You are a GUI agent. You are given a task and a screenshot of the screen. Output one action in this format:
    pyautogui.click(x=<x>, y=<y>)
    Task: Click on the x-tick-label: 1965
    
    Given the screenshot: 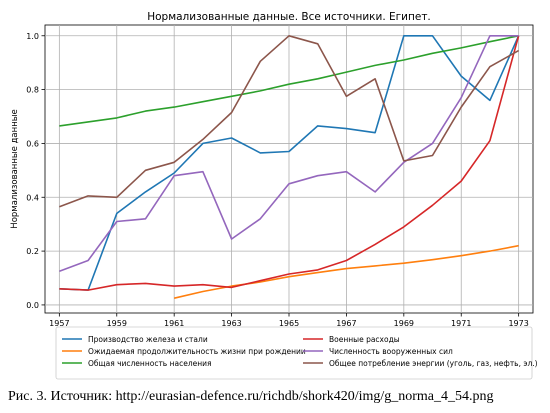 What is the action you would take?
    pyautogui.click(x=289, y=323)
    